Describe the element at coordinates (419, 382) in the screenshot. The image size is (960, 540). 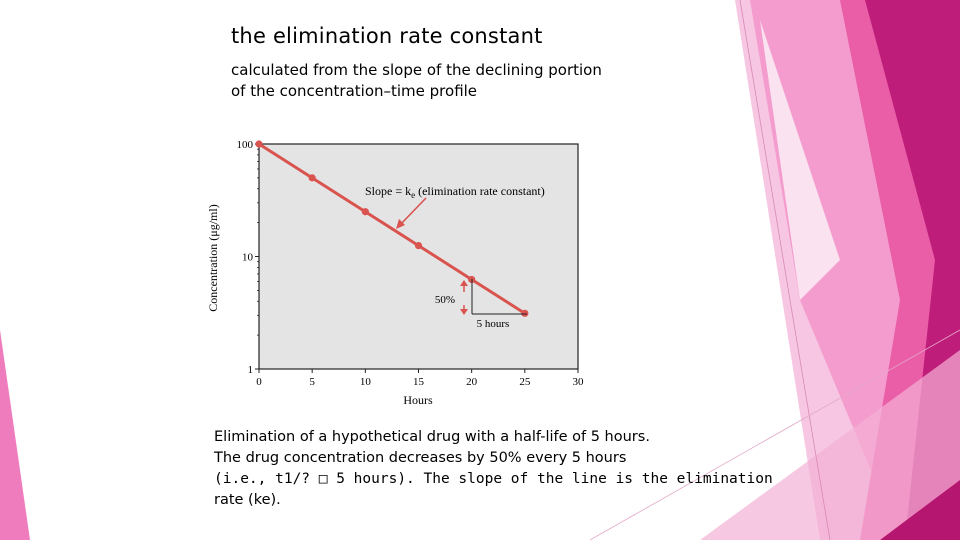
I see `x-tick-label: 15` at that location.